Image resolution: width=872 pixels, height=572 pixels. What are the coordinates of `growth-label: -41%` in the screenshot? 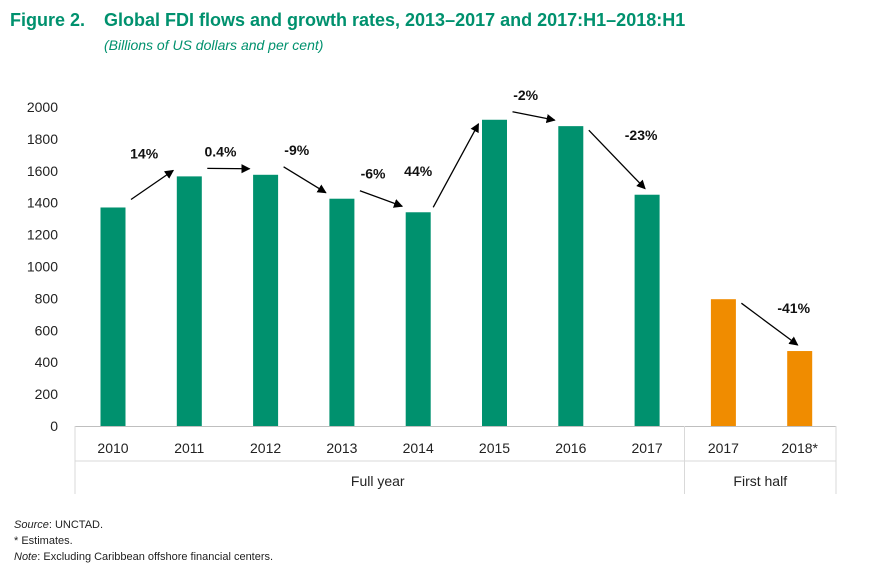 It's located at (793, 308).